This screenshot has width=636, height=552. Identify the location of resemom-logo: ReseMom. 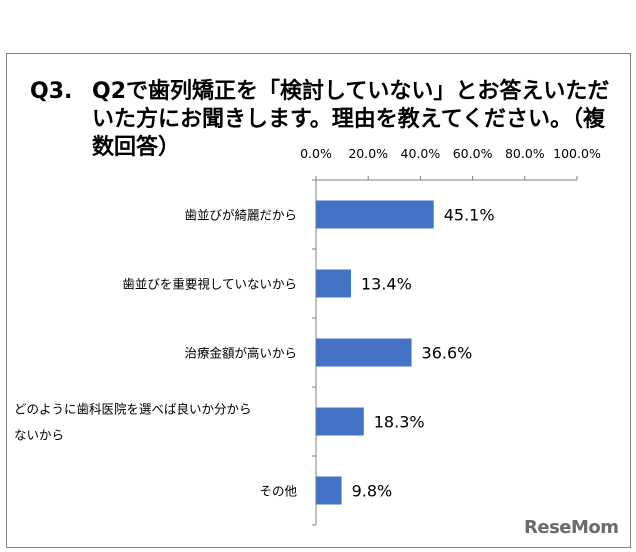
(571, 527).